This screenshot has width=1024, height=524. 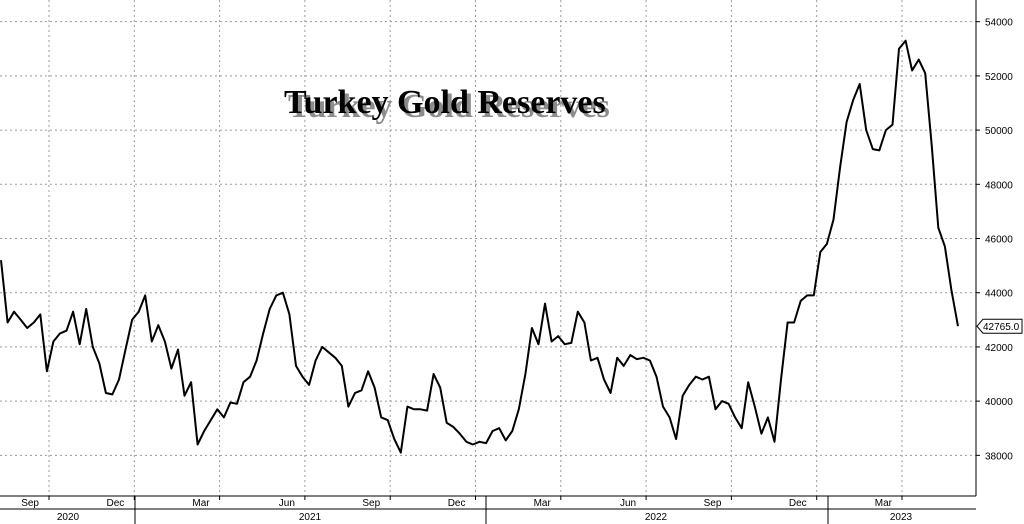 What do you see at coordinates (485, 510) in the screenshot?
I see `year-labels: 2020 2021 2022 2023` at bounding box center [485, 510].